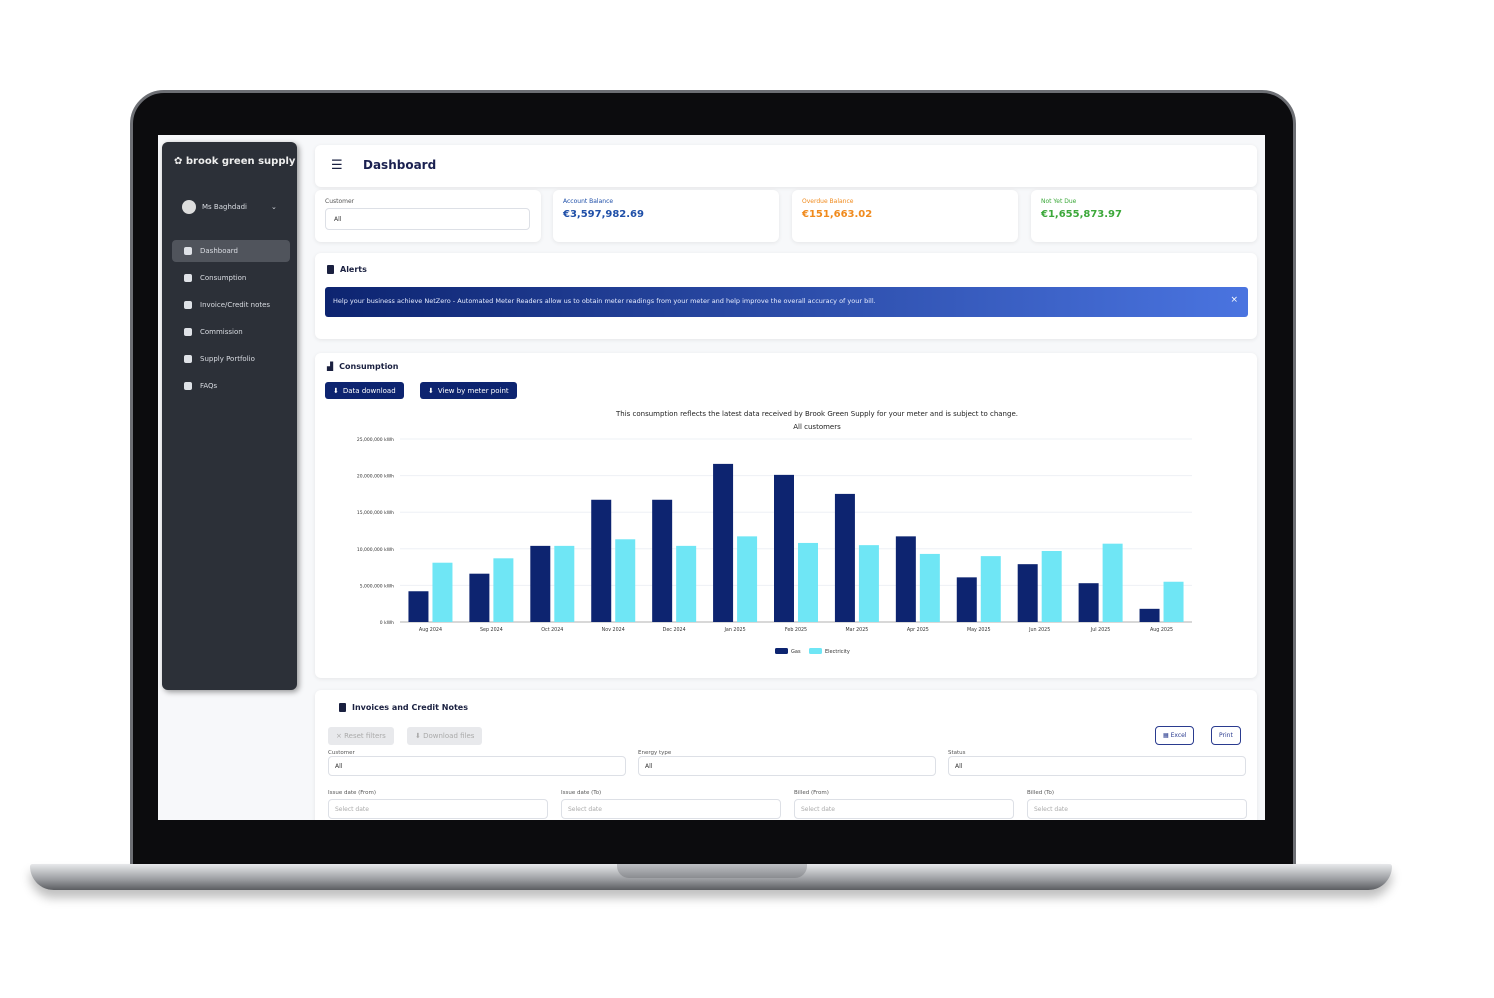 The image size is (1494, 998). I want to click on sidebar-item-invoice-credit-notes: Invoice/Credit notes, so click(231, 305).